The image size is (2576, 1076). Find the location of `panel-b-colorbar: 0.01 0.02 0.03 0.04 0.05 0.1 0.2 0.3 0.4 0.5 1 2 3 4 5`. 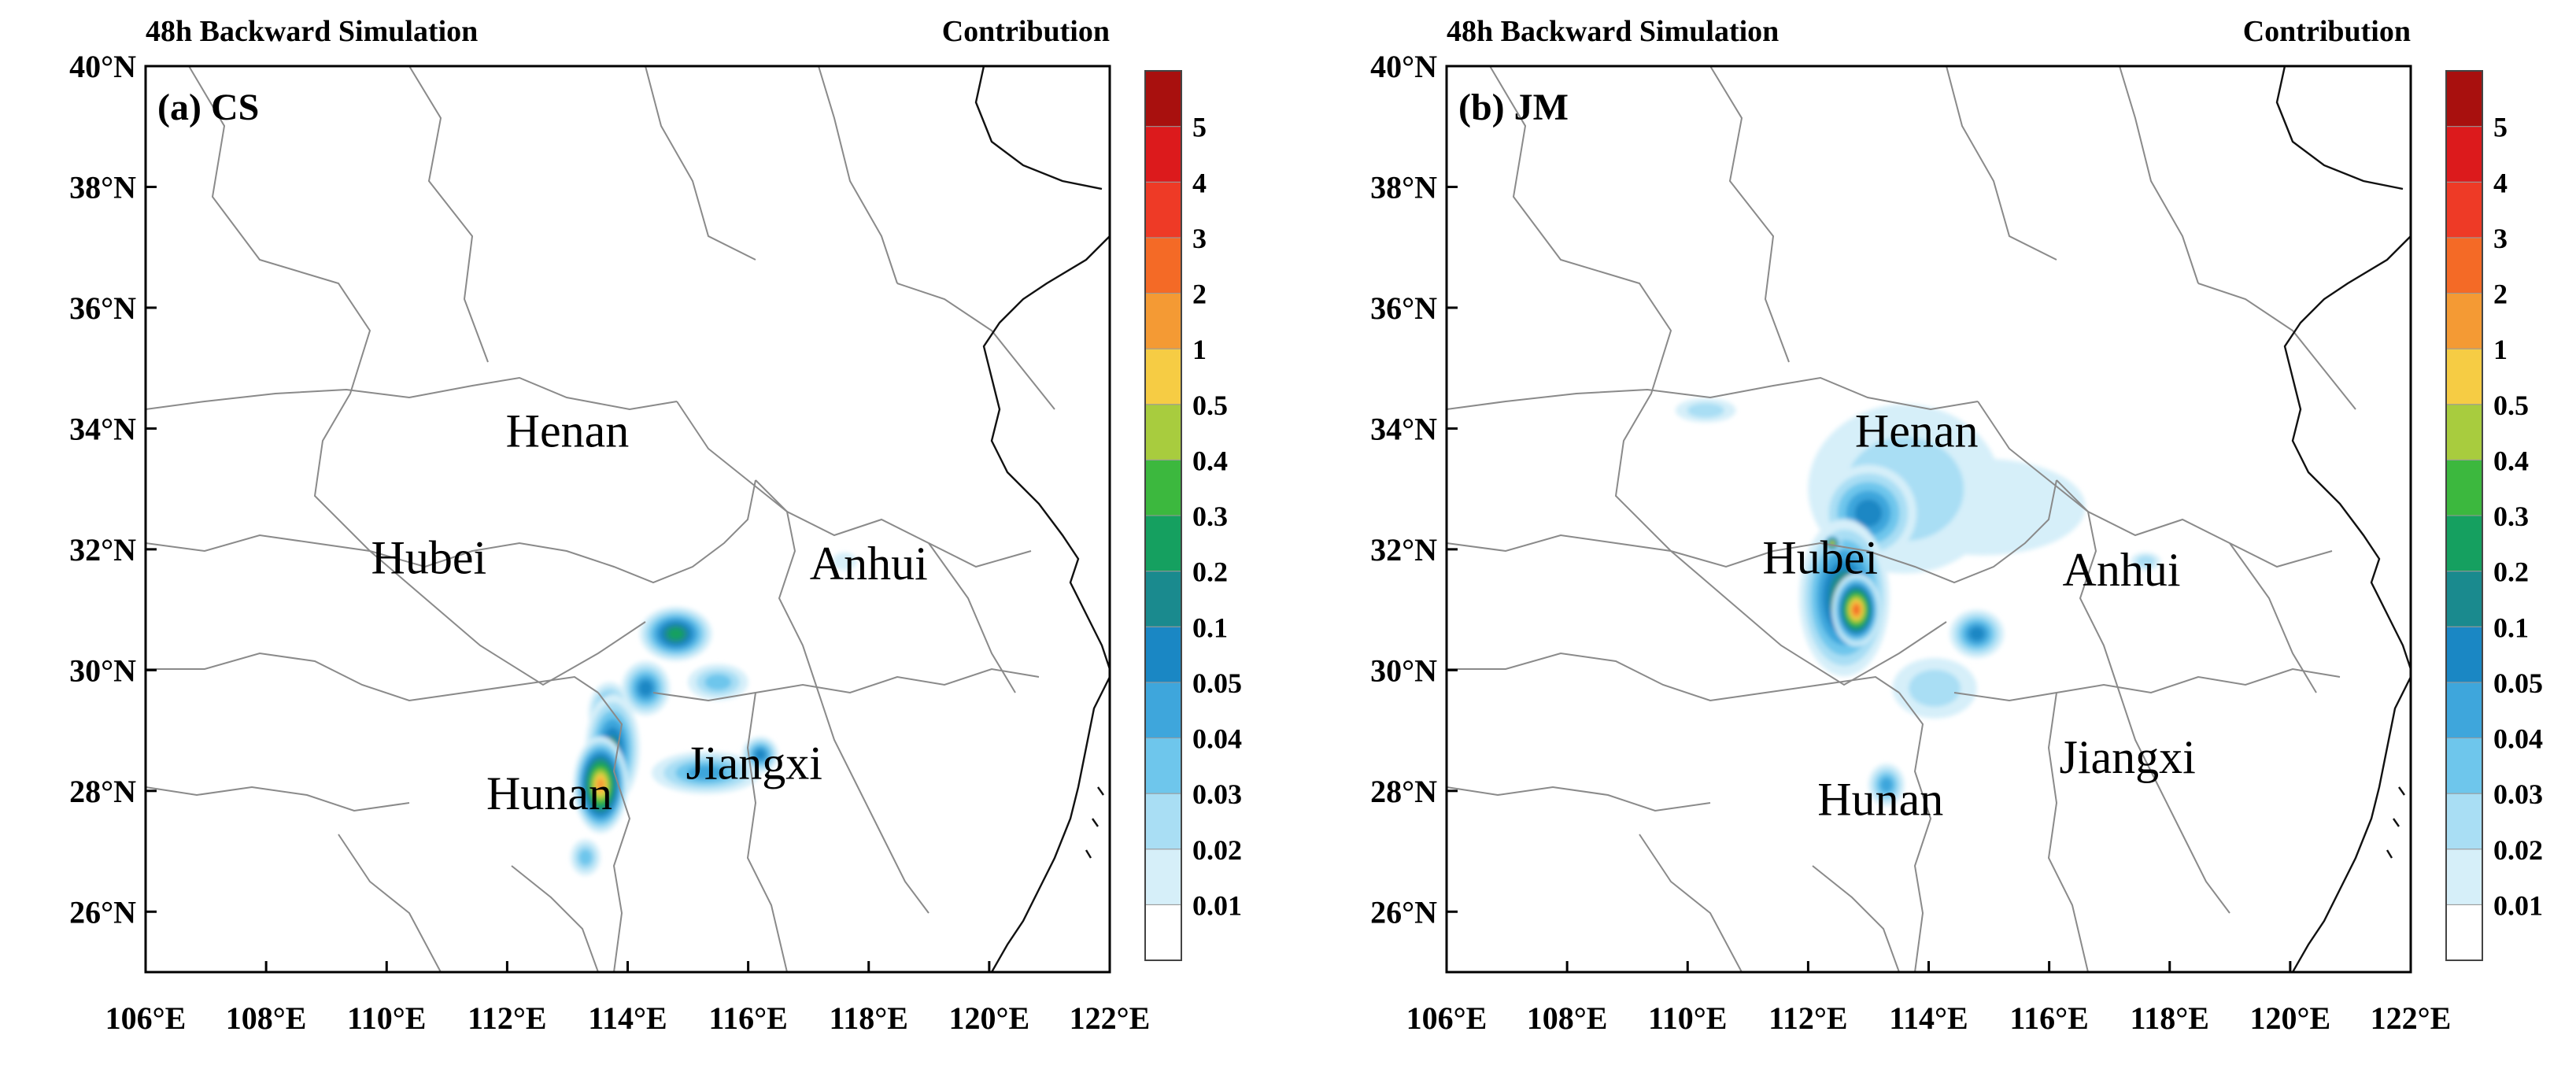

panel-b-colorbar: 0.01 0.02 0.03 0.04 0.05 0.1 0.2 0.3 0.4 0.5 1 2 3 4 5 is located at coordinates (2494, 515).